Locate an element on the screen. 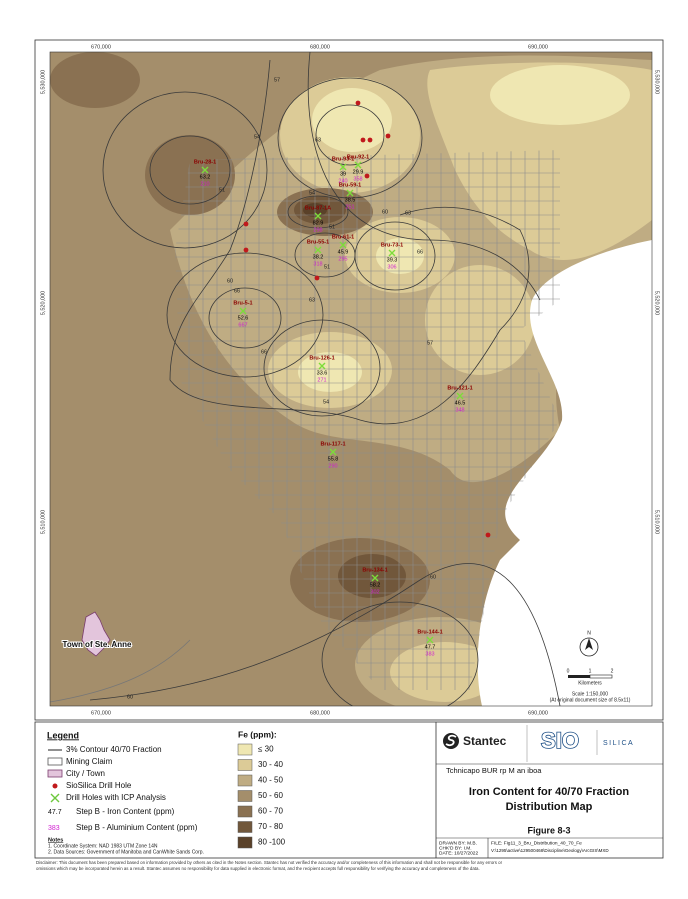 The width and height of the screenshot is (688, 899). hole-name: Bru-55-1 is located at coordinates (318, 242).